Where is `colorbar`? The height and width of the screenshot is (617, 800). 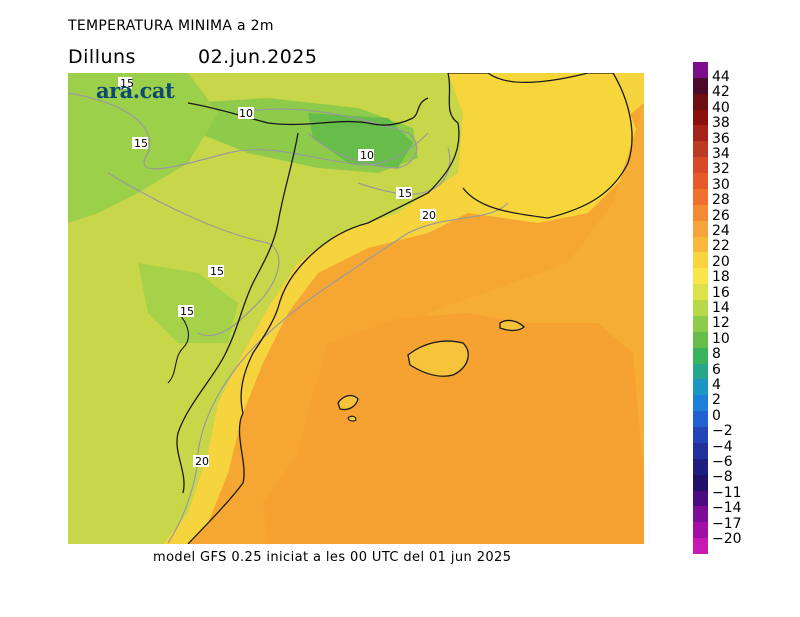
colorbar is located at coordinates (700, 308).